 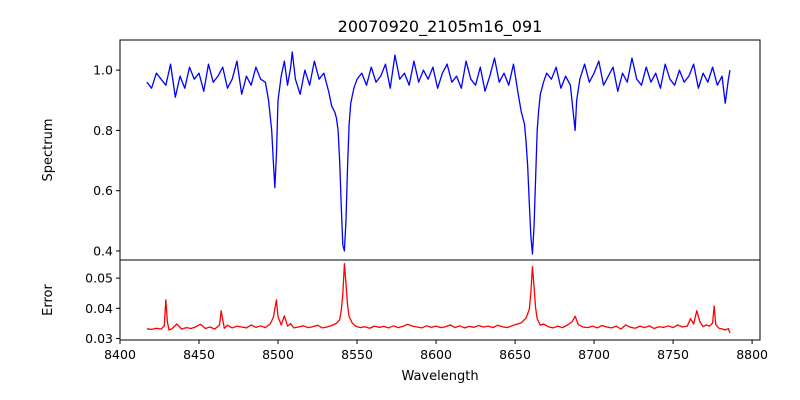 I want to click on wavelength-x-tick-label: 8450, so click(x=199, y=354).